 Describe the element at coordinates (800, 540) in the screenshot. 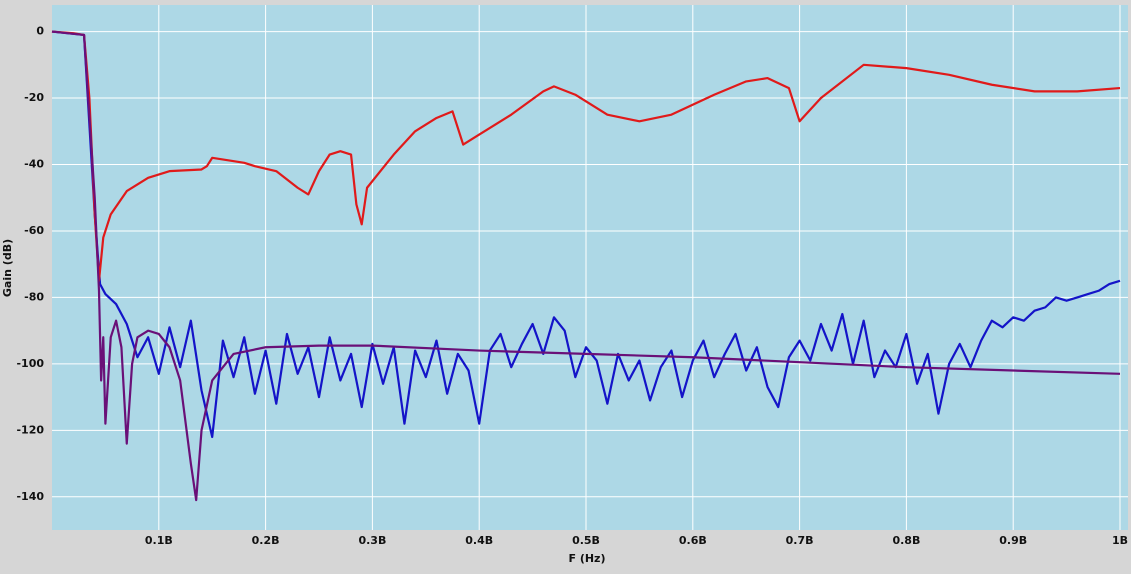

I see `x-tick-label: 0.7B` at that location.